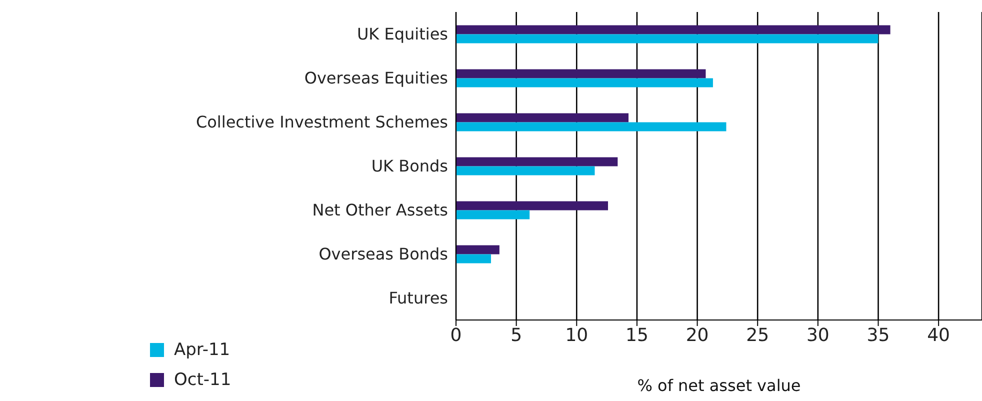 The width and height of the screenshot is (982, 401). Describe the element at coordinates (383, 254) in the screenshot. I see `y-tick-label: Overseas Bonds` at that location.